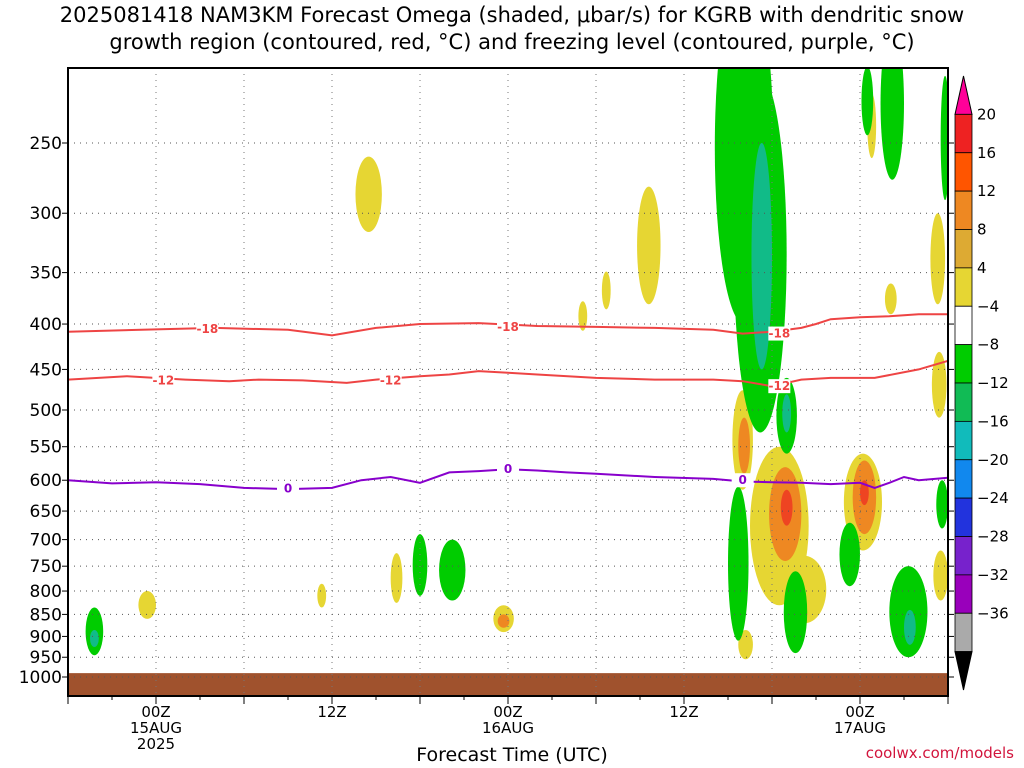  What do you see at coordinates (986, 191) in the screenshot?
I see `colorbar-label: 12` at bounding box center [986, 191].